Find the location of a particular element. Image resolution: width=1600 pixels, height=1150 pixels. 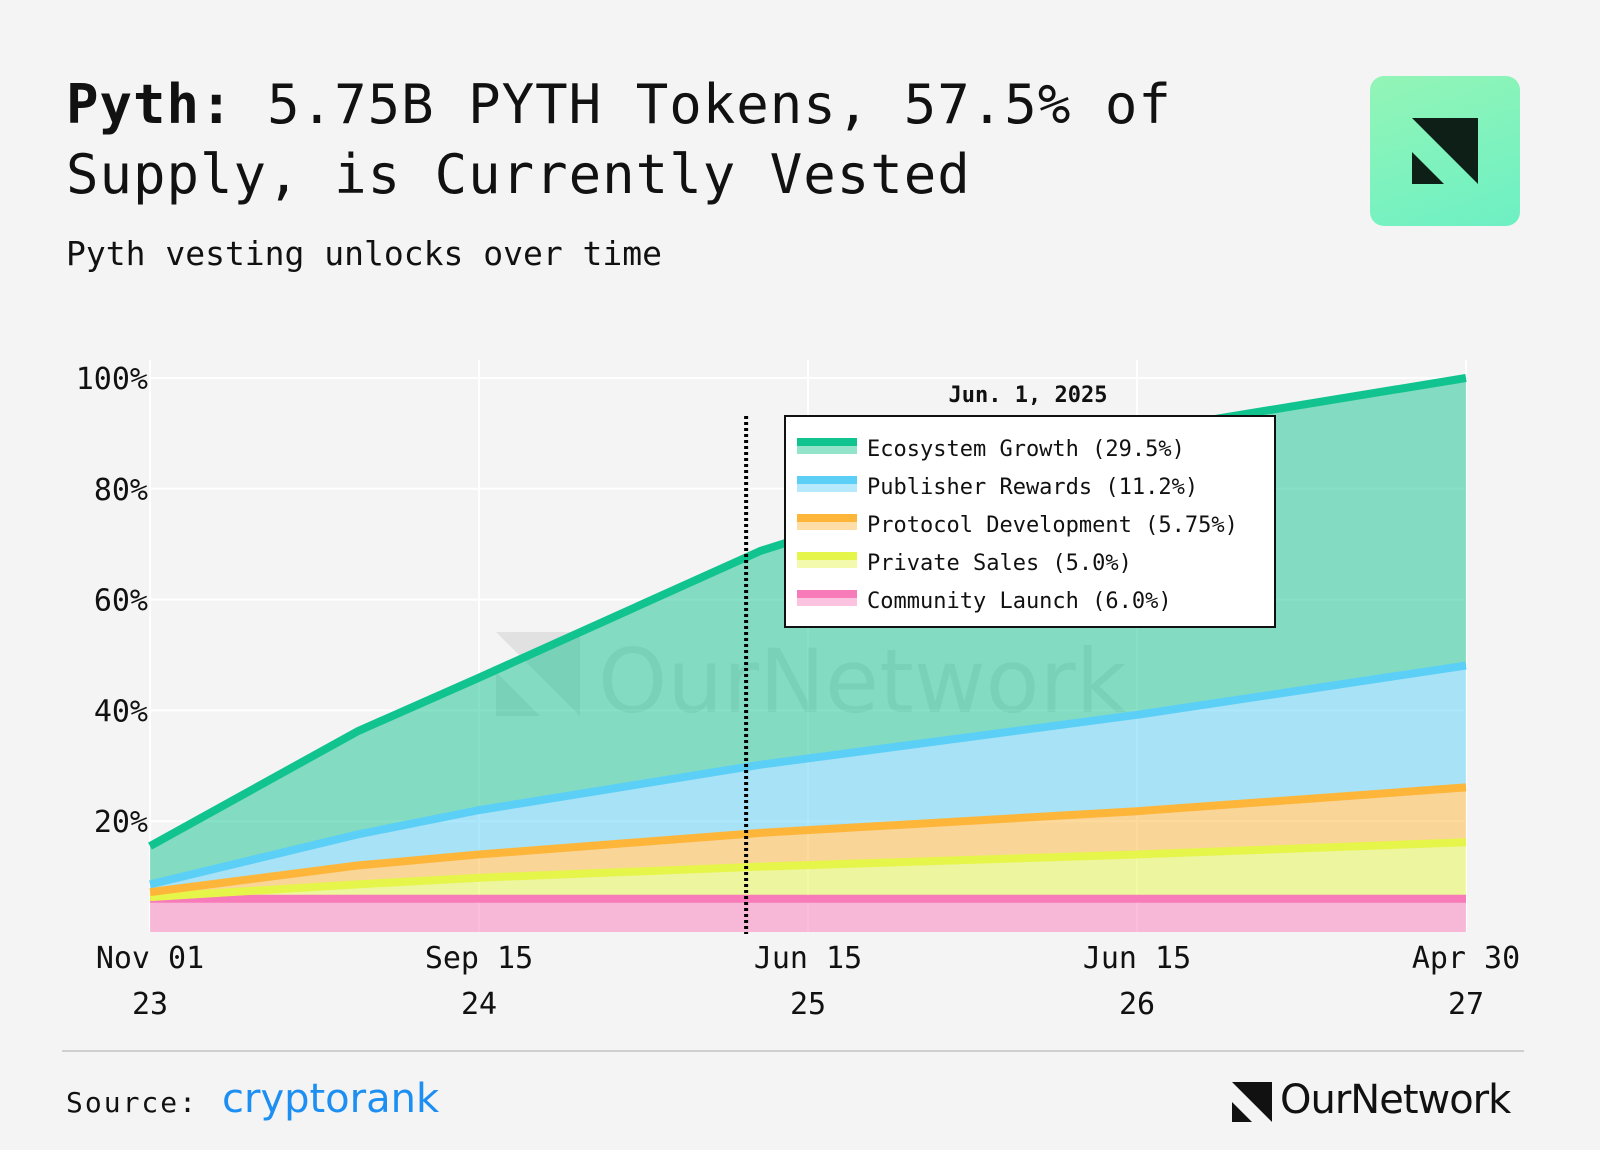

y-tick-label: 80% is located at coordinates (121, 490).